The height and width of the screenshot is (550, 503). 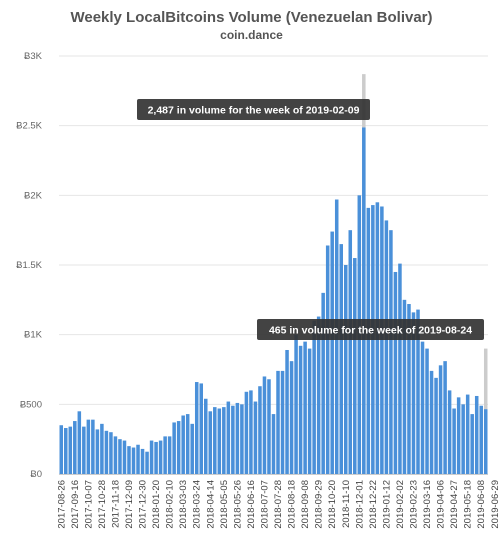 What do you see at coordinates (278, 504) in the screenshot?
I see `x-tick-label: 2018-07-28` at bounding box center [278, 504].